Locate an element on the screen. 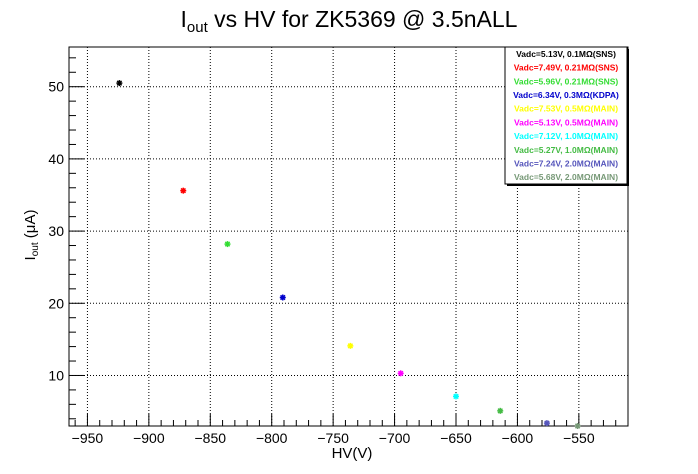  y-axis-label-rest: (μA) is located at coordinates (30, 226).